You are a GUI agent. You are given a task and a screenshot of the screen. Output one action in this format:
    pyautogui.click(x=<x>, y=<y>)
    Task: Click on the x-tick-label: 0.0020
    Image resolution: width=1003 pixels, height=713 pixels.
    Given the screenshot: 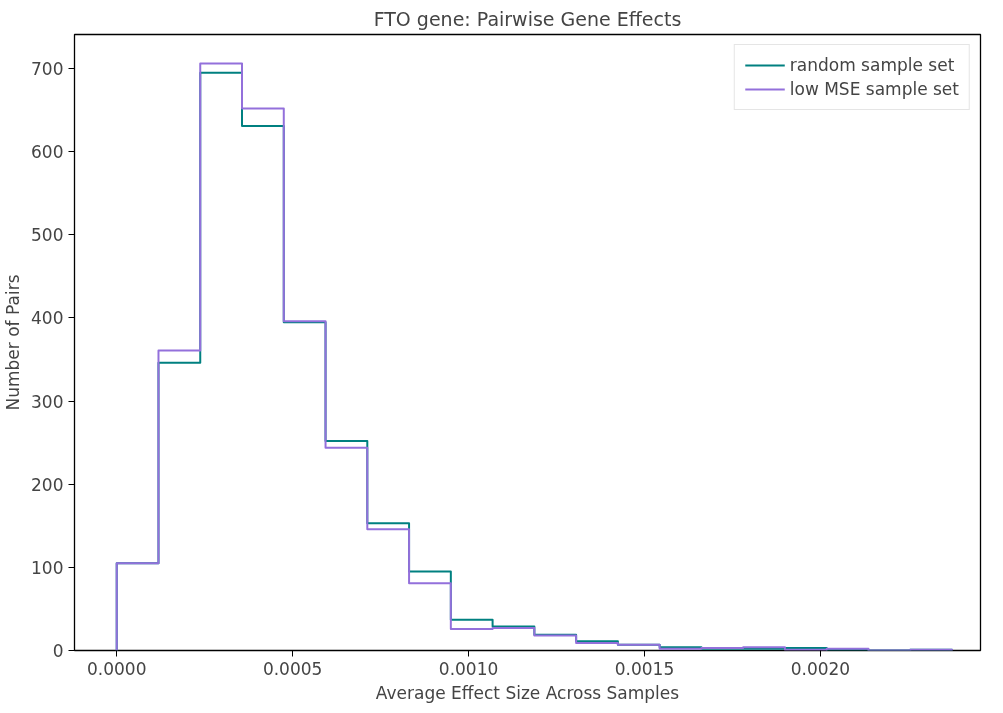 What is the action you would take?
    pyautogui.click(x=820, y=668)
    